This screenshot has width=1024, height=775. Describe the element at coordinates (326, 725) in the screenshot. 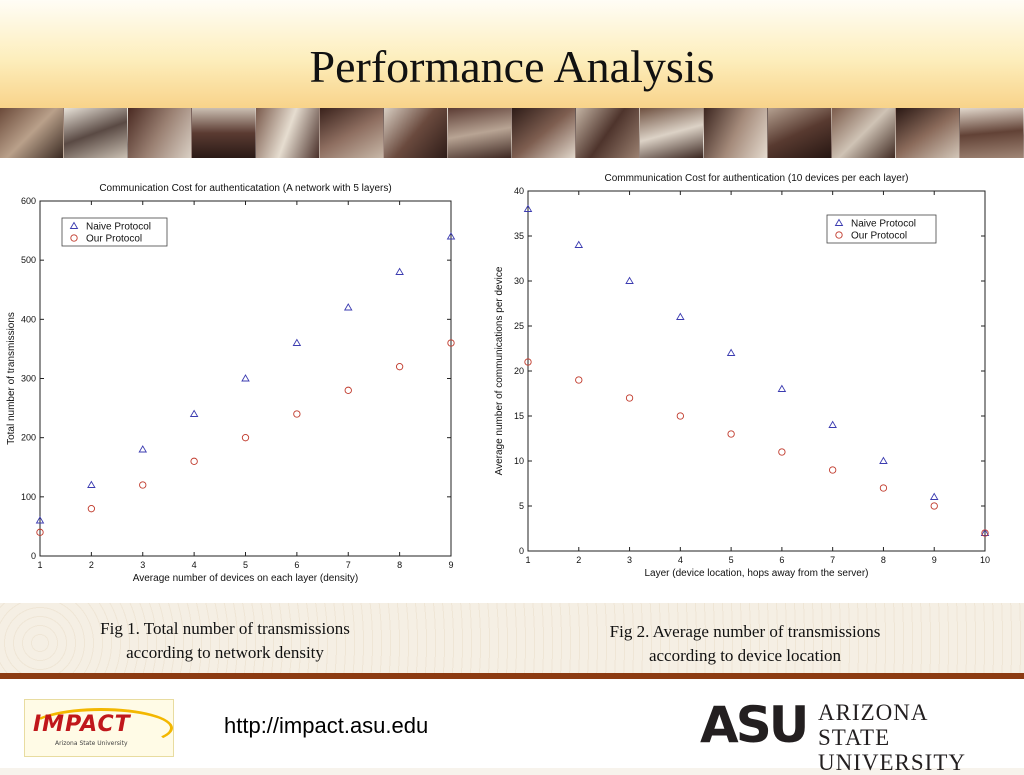

I see `website-url: http://impact.asu.edu` at that location.